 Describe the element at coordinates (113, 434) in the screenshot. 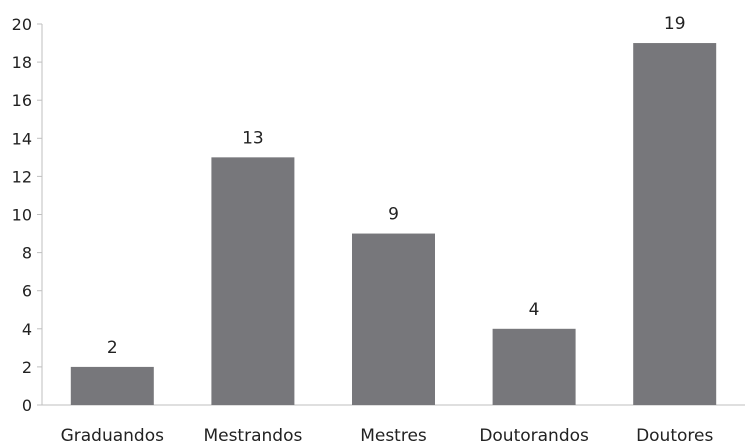

I see `x-tick-label: Graduandos` at that location.